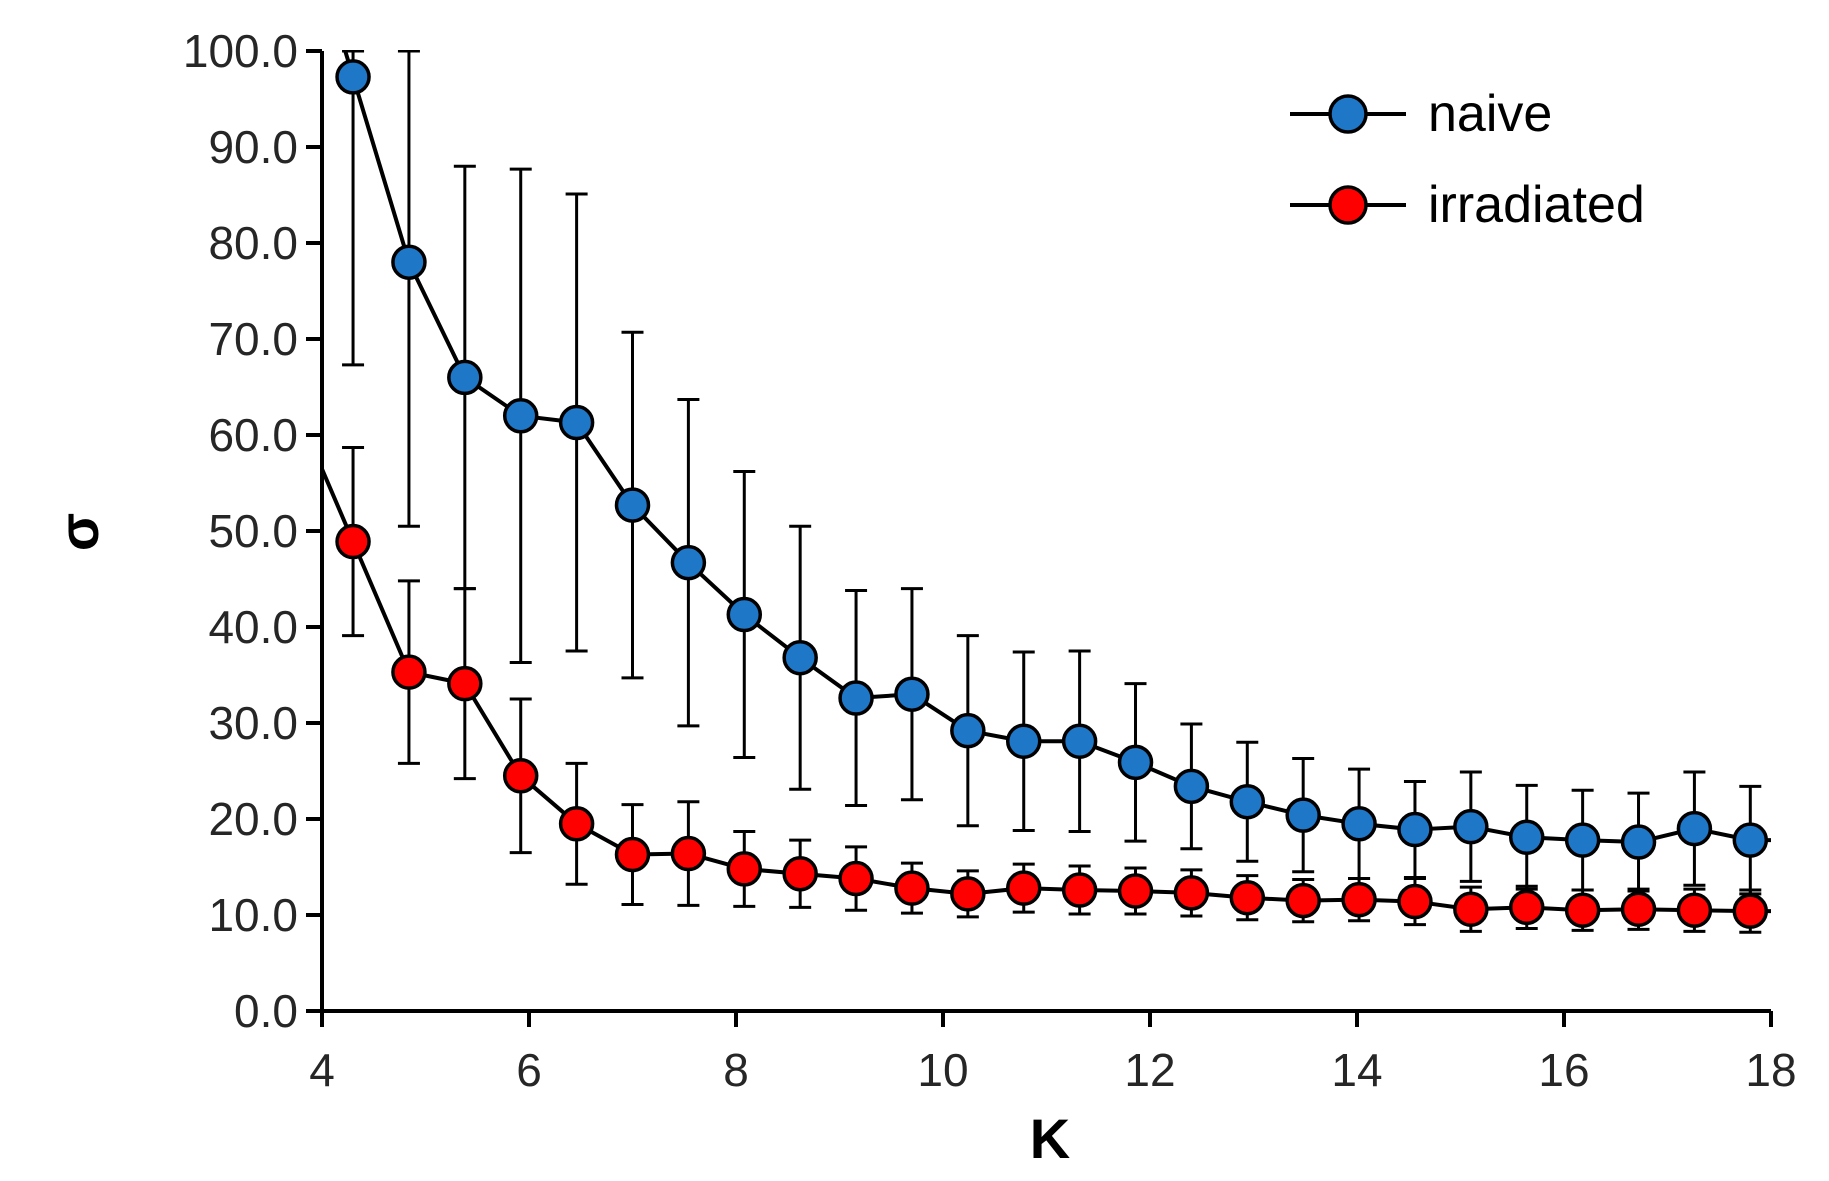  What do you see at coordinates (942, 1070) in the screenshot?
I see `x-tick-label: 10` at bounding box center [942, 1070].